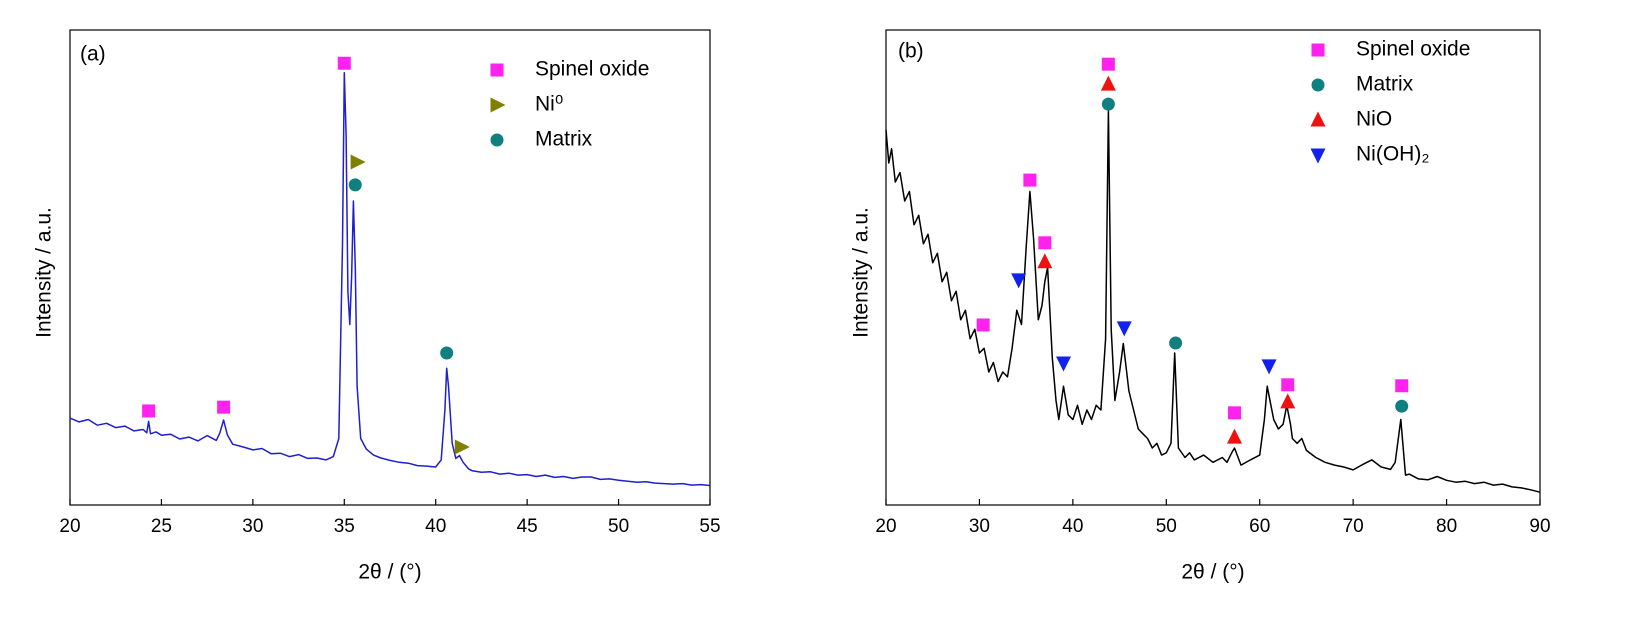 The width and height of the screenshot is (1629, 626). Describe the element at coordinates (709, 526) in the screenshot. I see `x-tick-label: 55` at that location.